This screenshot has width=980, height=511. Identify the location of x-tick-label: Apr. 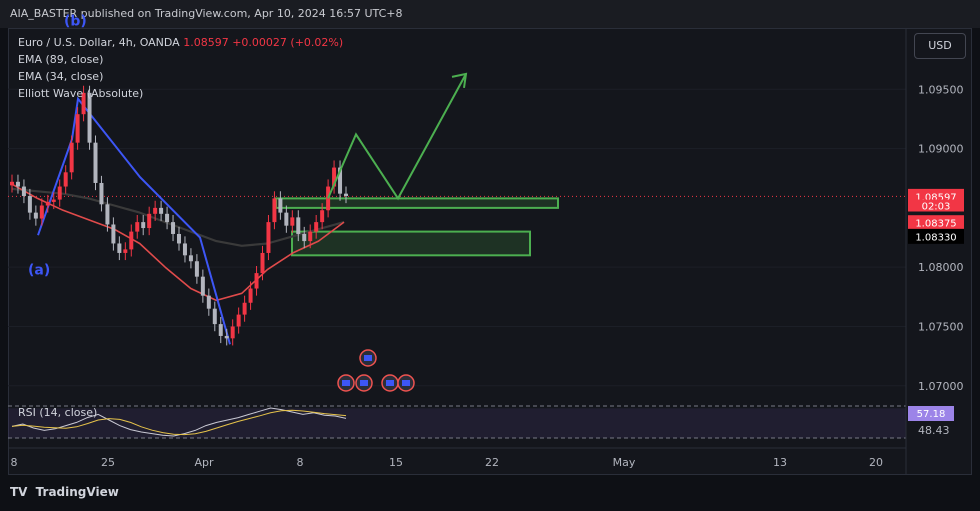
(204, 462).